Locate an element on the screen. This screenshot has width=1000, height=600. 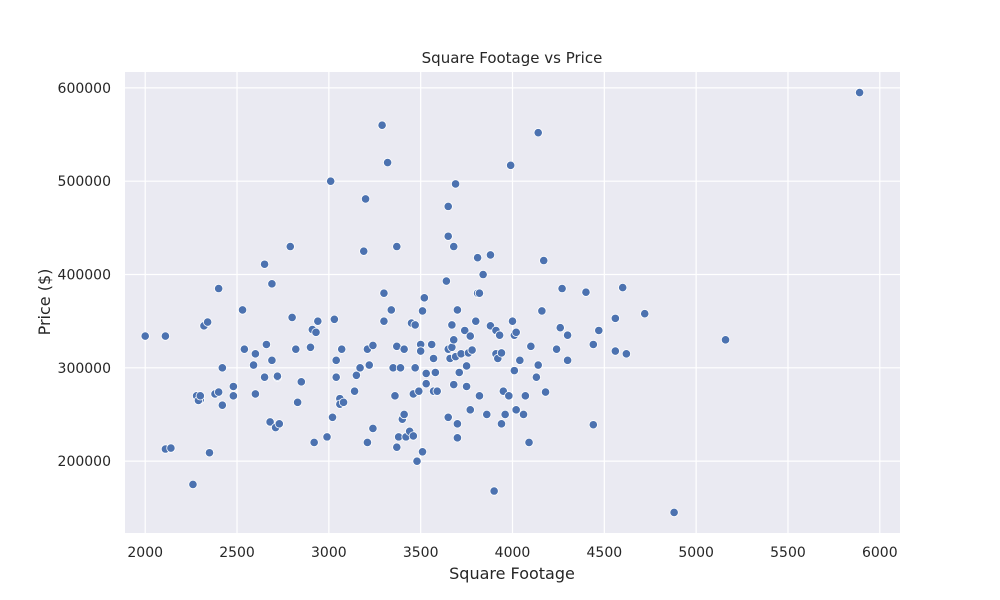
x-tick-label: 4500 is located at coordinates (605, 553).